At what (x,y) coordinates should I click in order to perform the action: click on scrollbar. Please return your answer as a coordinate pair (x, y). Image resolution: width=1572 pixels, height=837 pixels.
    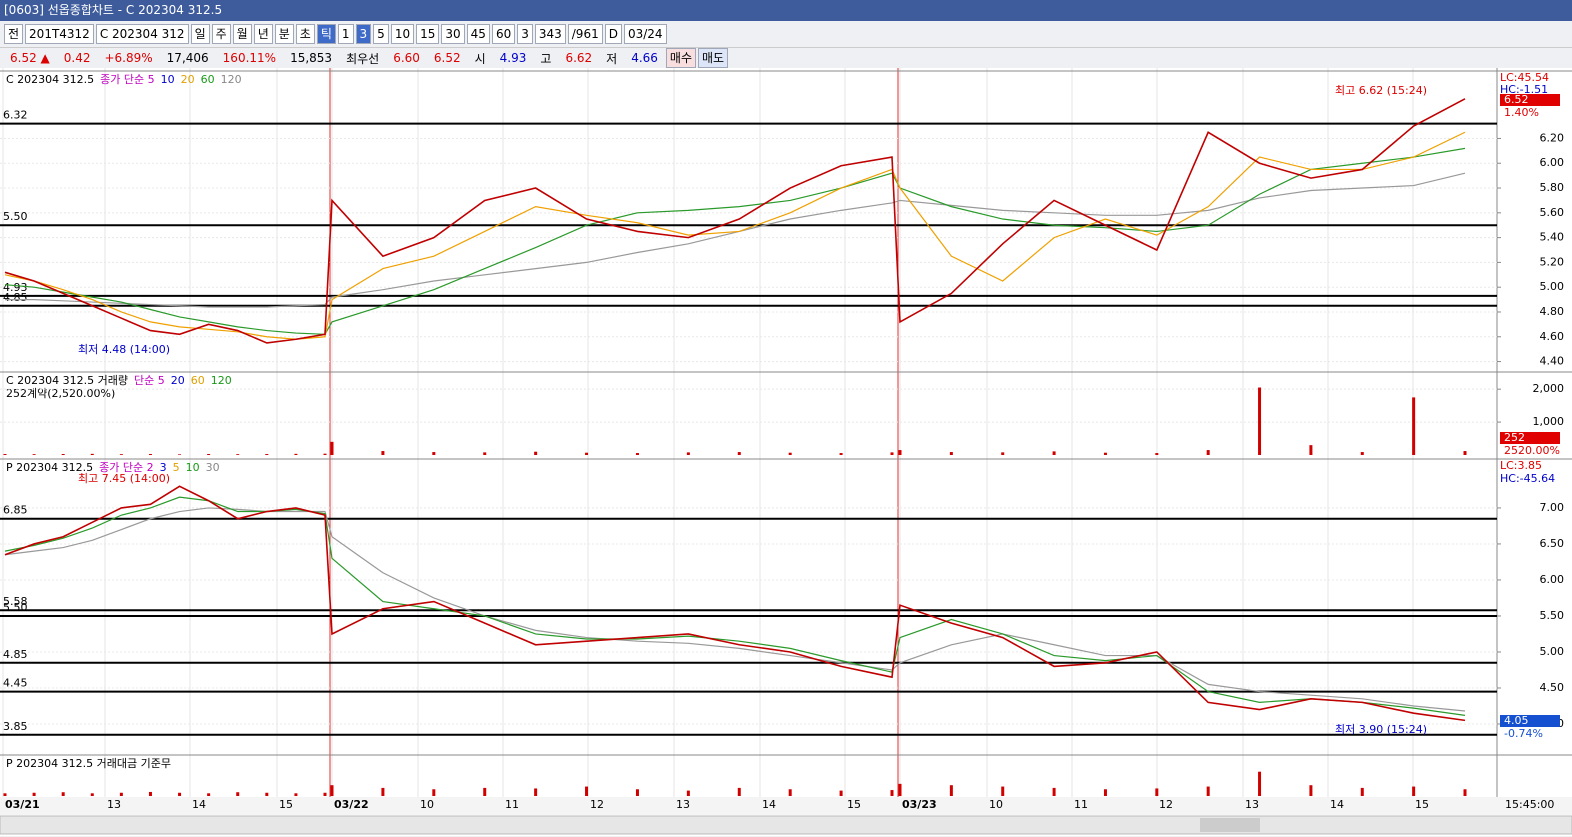
    Looking at the image, I should click on (786, 825).